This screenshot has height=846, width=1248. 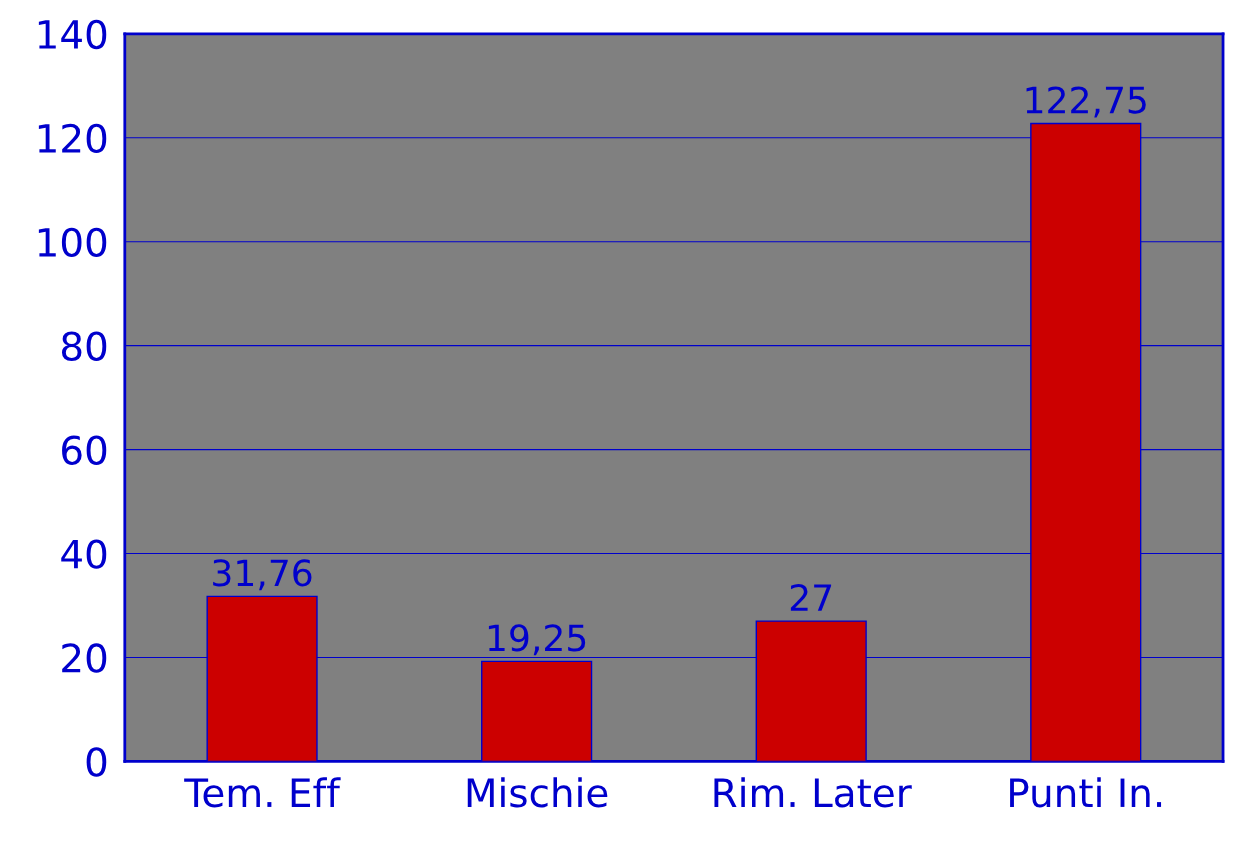 I want to click on x-tick-label: Mischie, so click(x=537, y=792).